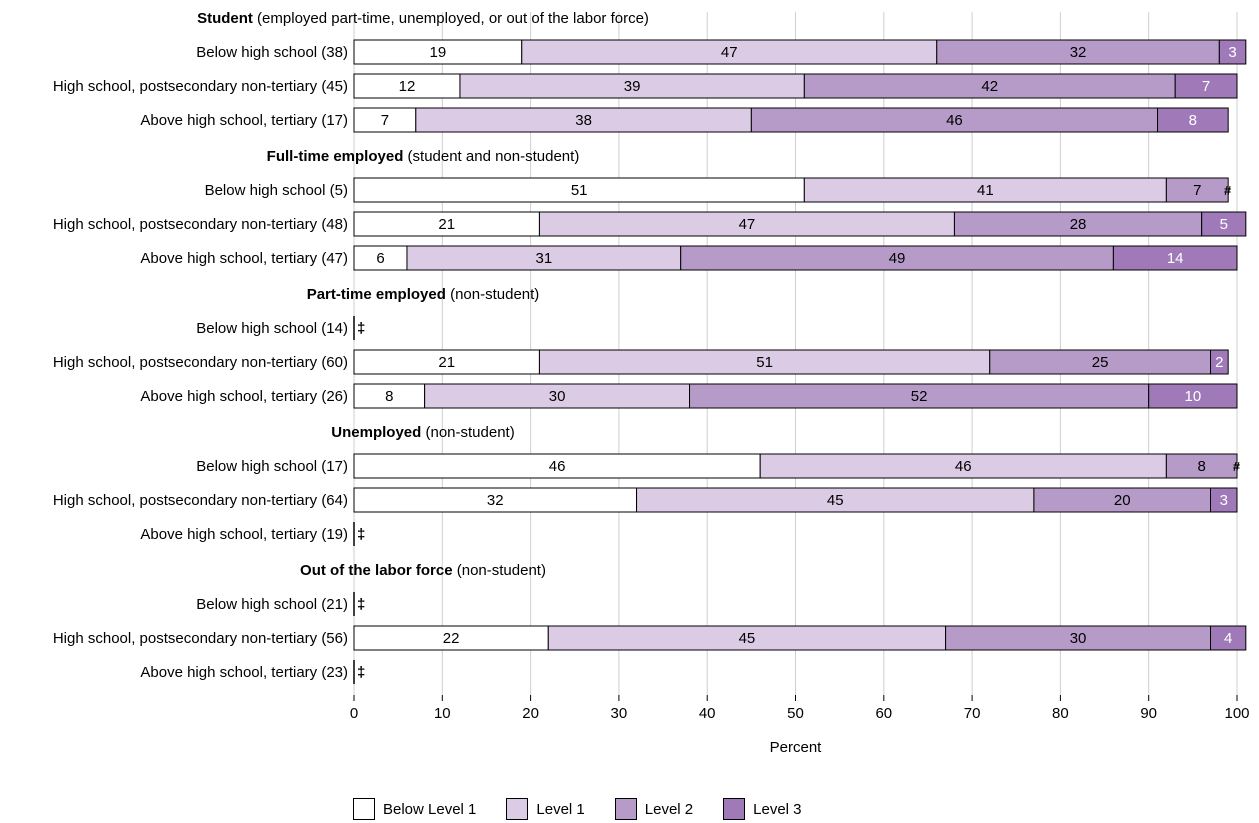 The height and width of the screenshot is (823, 1259). I want to click on x-tick-label: 80, so click(1060, 713).